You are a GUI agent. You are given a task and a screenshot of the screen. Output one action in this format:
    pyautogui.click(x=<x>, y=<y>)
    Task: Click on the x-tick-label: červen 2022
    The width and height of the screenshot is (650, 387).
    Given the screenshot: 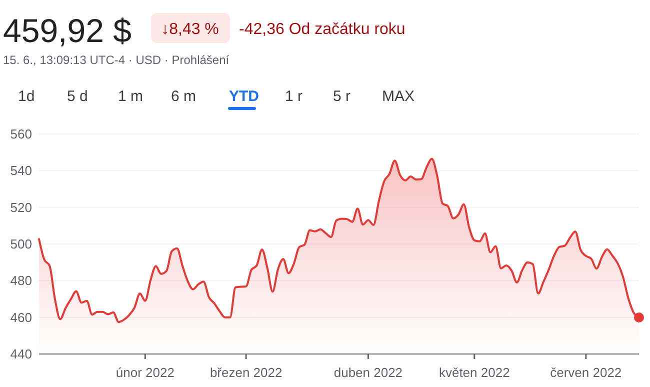 What is the action you would take?
    pyautogui.click(x=586, y=372)
    